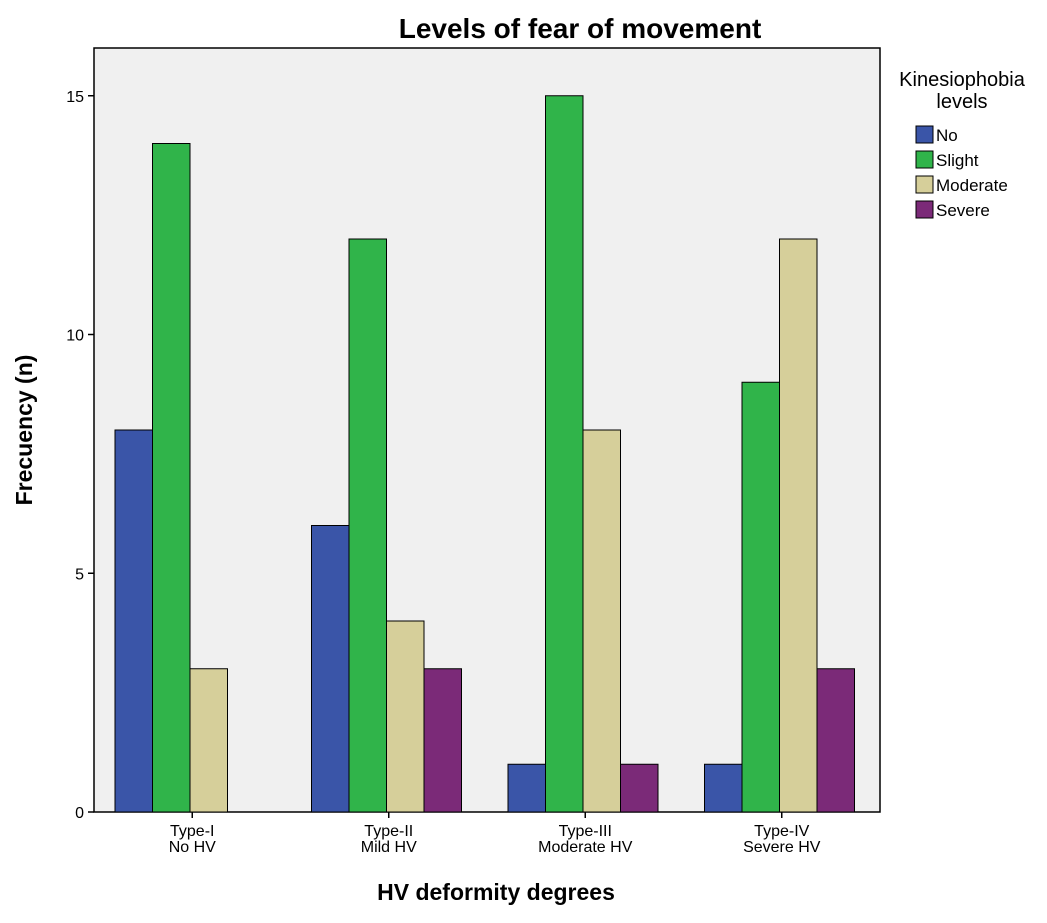 Image resolution: width=1047 pixels, height=923 pixels. I want to click on legend-swatch-severe, so click(924, 209).